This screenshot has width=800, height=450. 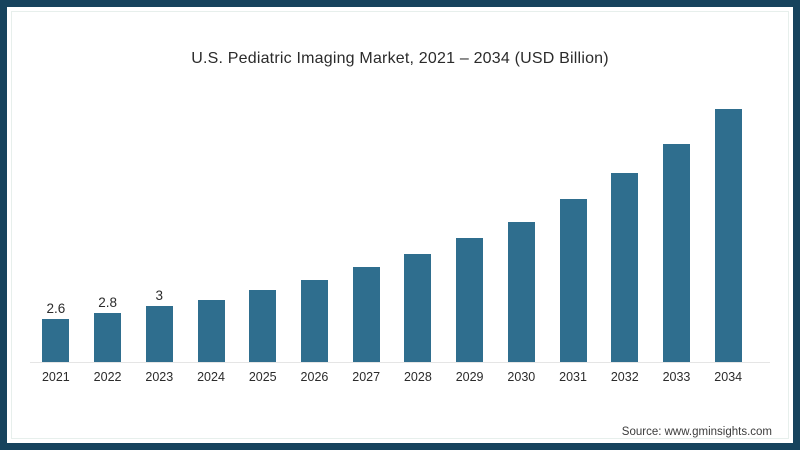 I want to click on x-tick-label-2032: 2032, so click(x=624, y=377).